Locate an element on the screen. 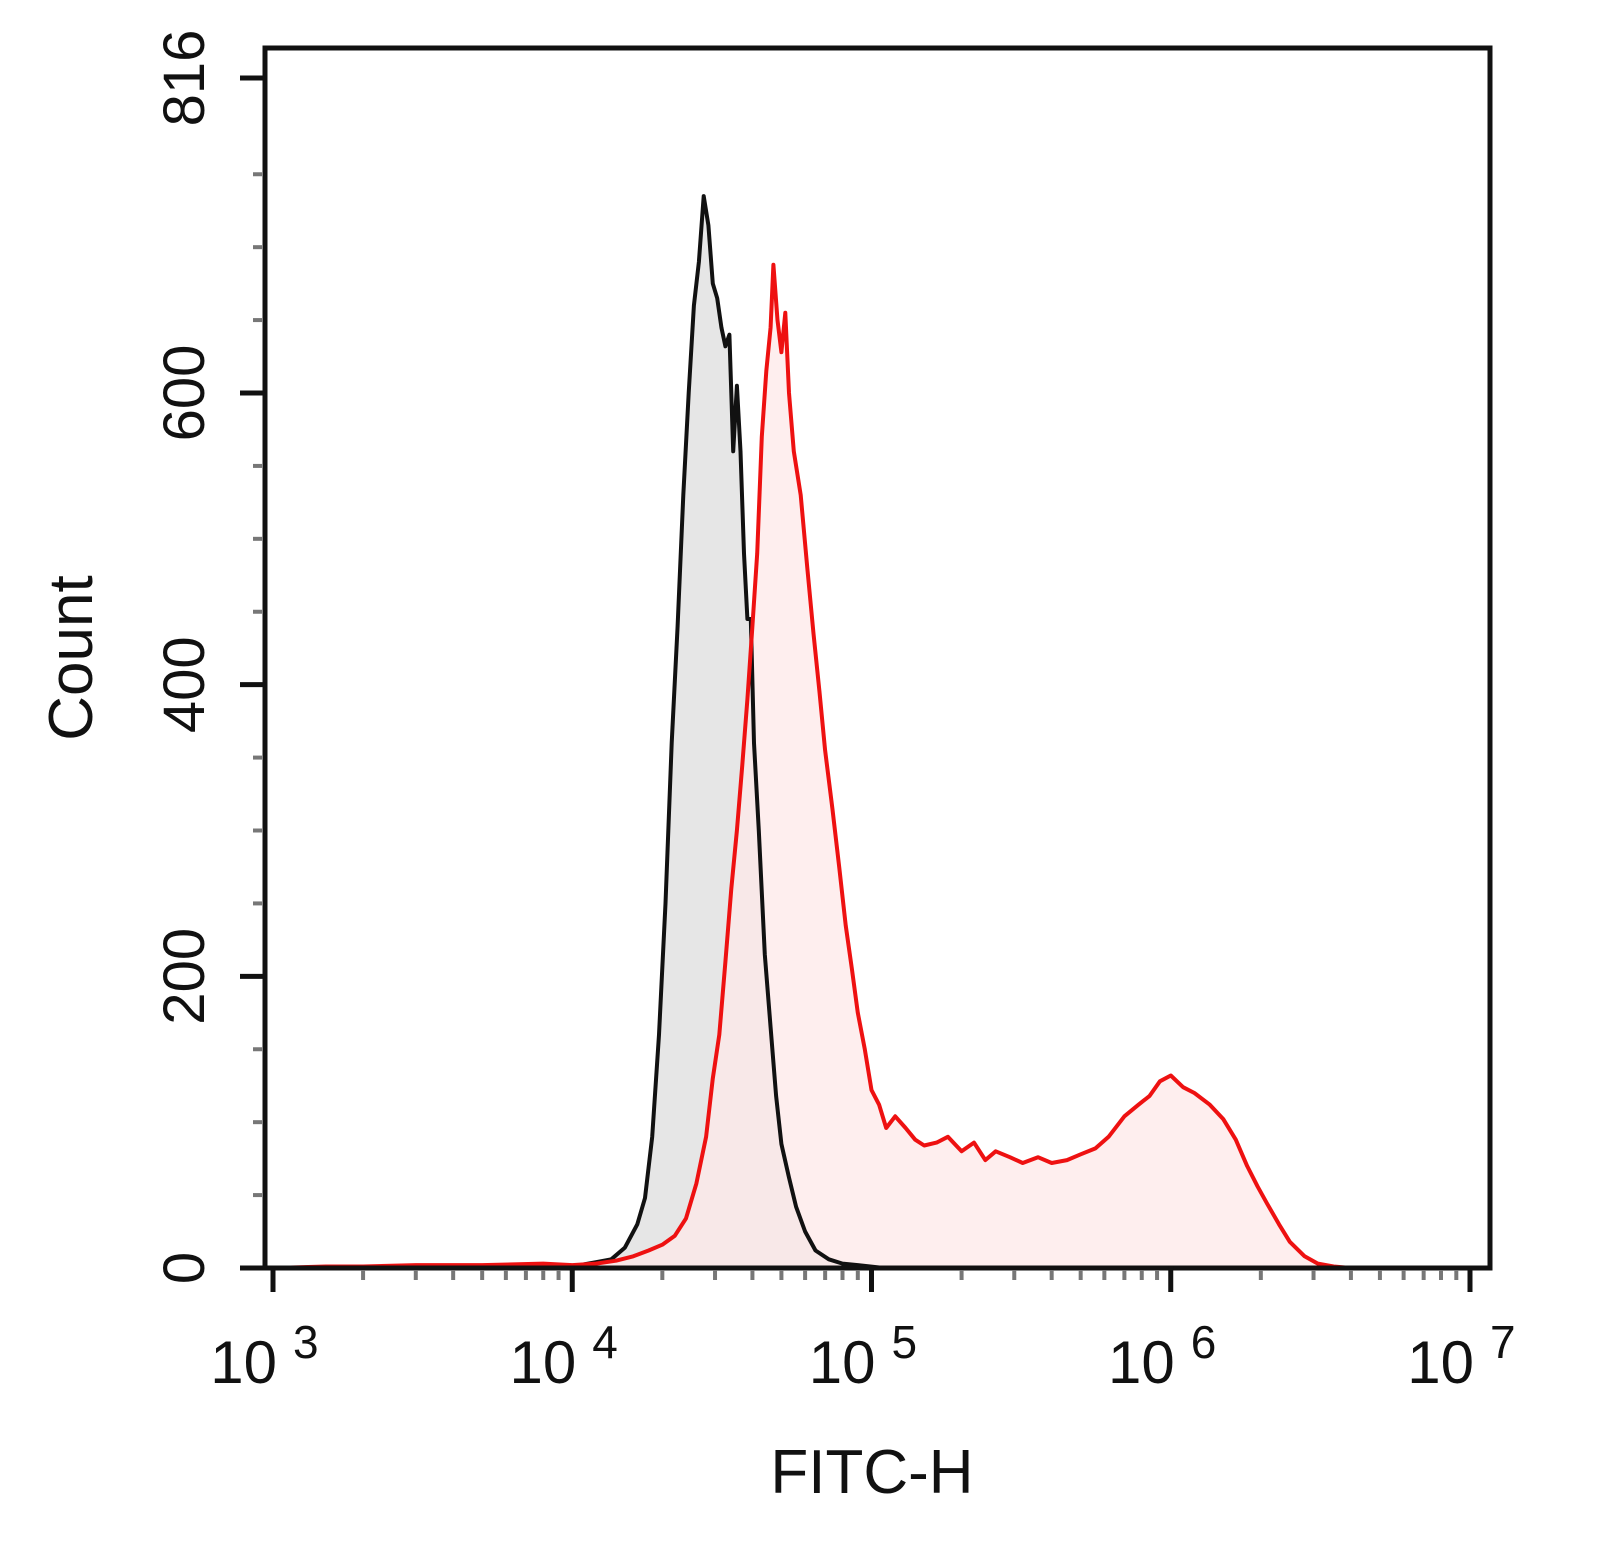 Image resolution: width=1612 pixels, height=1566 pixels. y-axis-title: Count is located at coordinates (71, 657).